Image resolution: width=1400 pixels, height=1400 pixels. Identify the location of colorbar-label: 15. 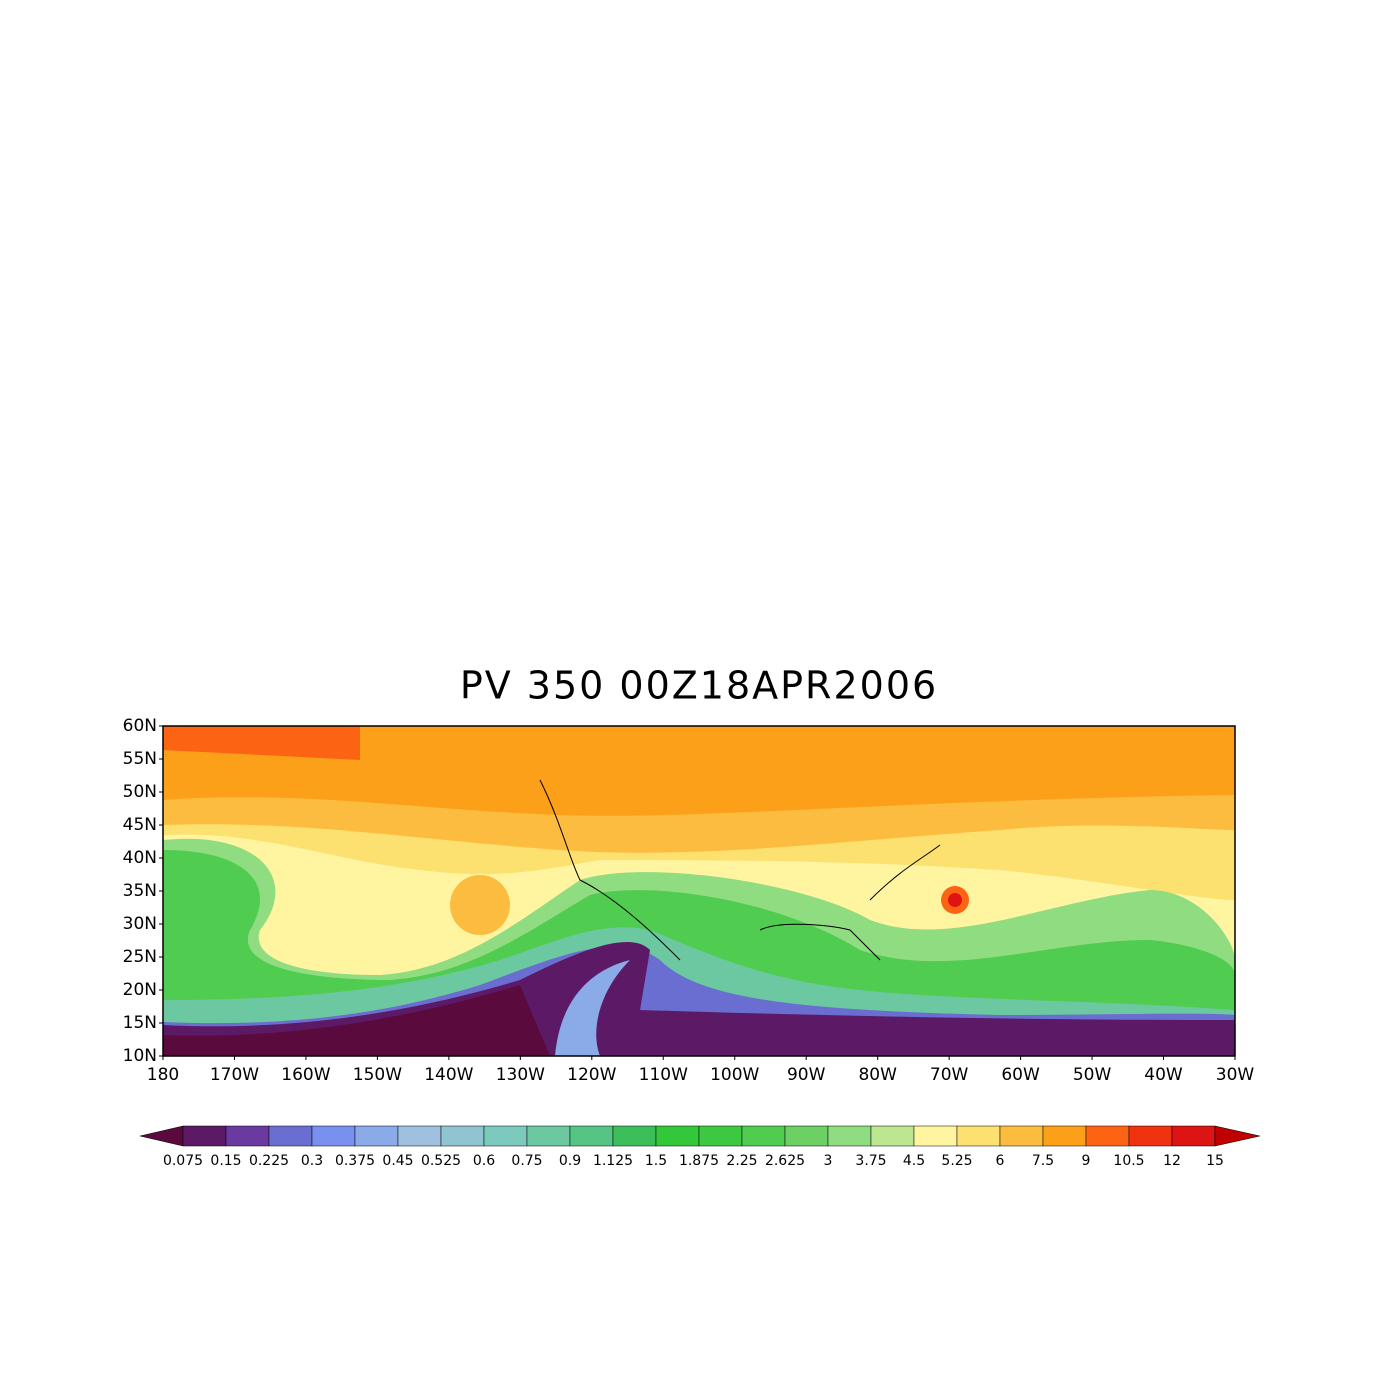
(1215, 1161).